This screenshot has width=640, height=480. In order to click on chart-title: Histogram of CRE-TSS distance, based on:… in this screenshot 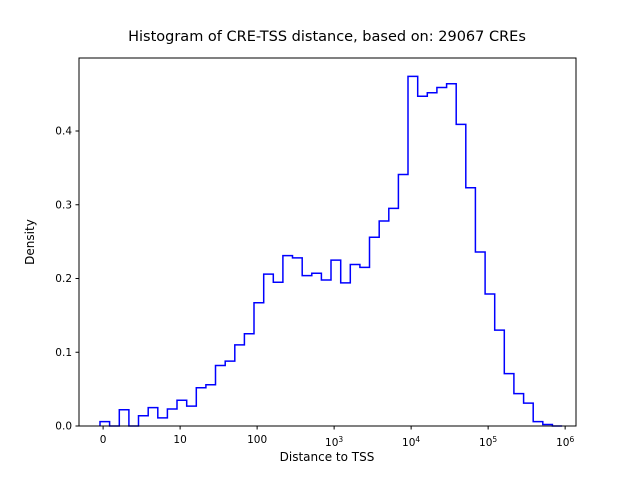, I will do `click(327, 37)`.